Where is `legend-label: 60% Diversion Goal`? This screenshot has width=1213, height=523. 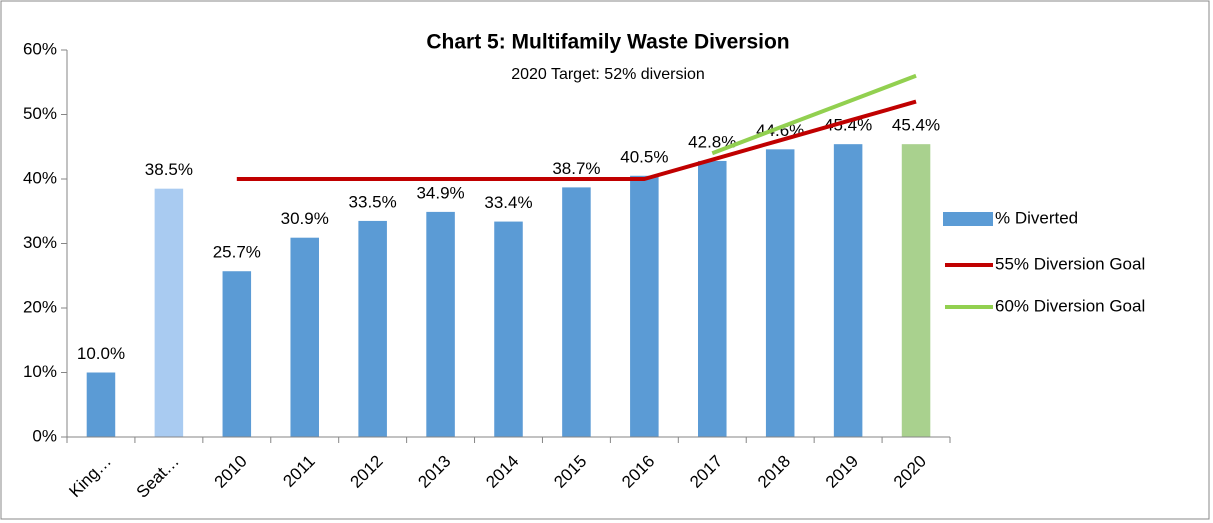 legend-label: 60% Diversion Goal is located at coordinates (1070, 305).